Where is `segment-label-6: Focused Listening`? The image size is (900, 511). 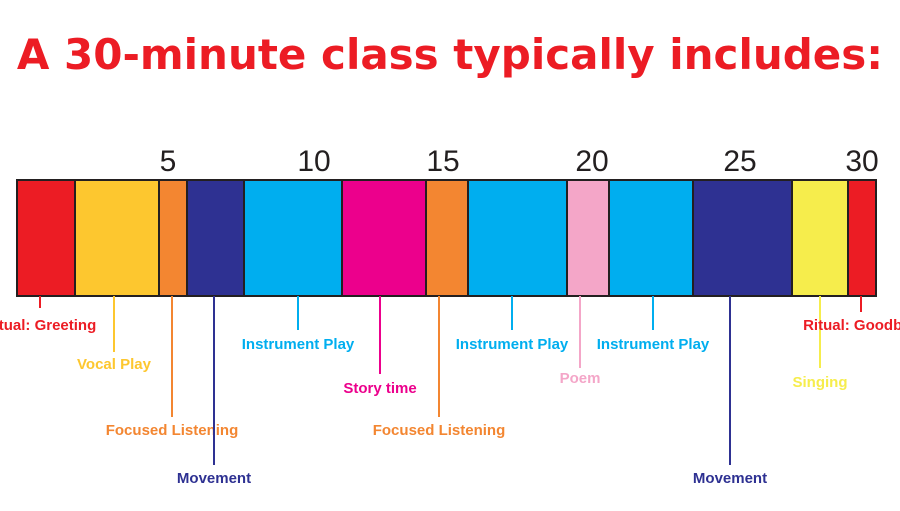 segment-label-6: Focused Listening is located at coordinates (439, 430).